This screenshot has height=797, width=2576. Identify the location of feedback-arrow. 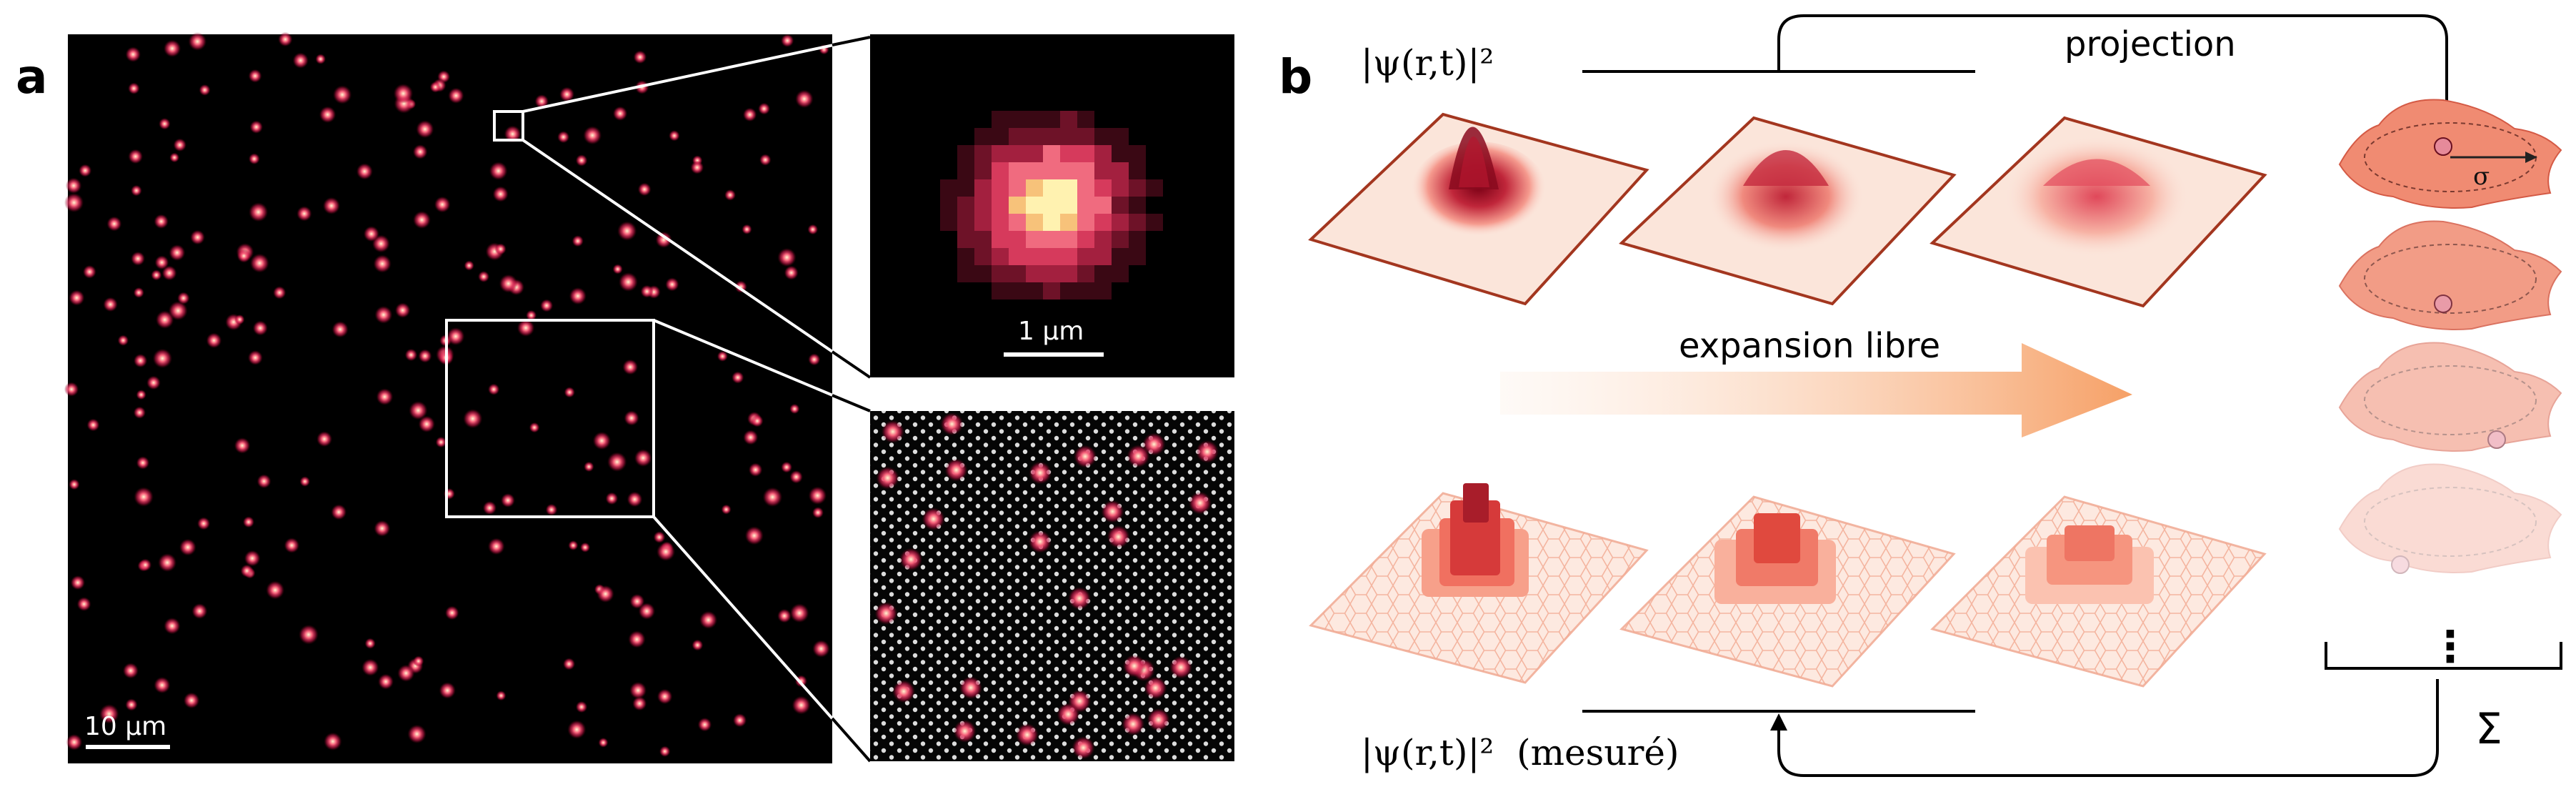
(2108, 728).